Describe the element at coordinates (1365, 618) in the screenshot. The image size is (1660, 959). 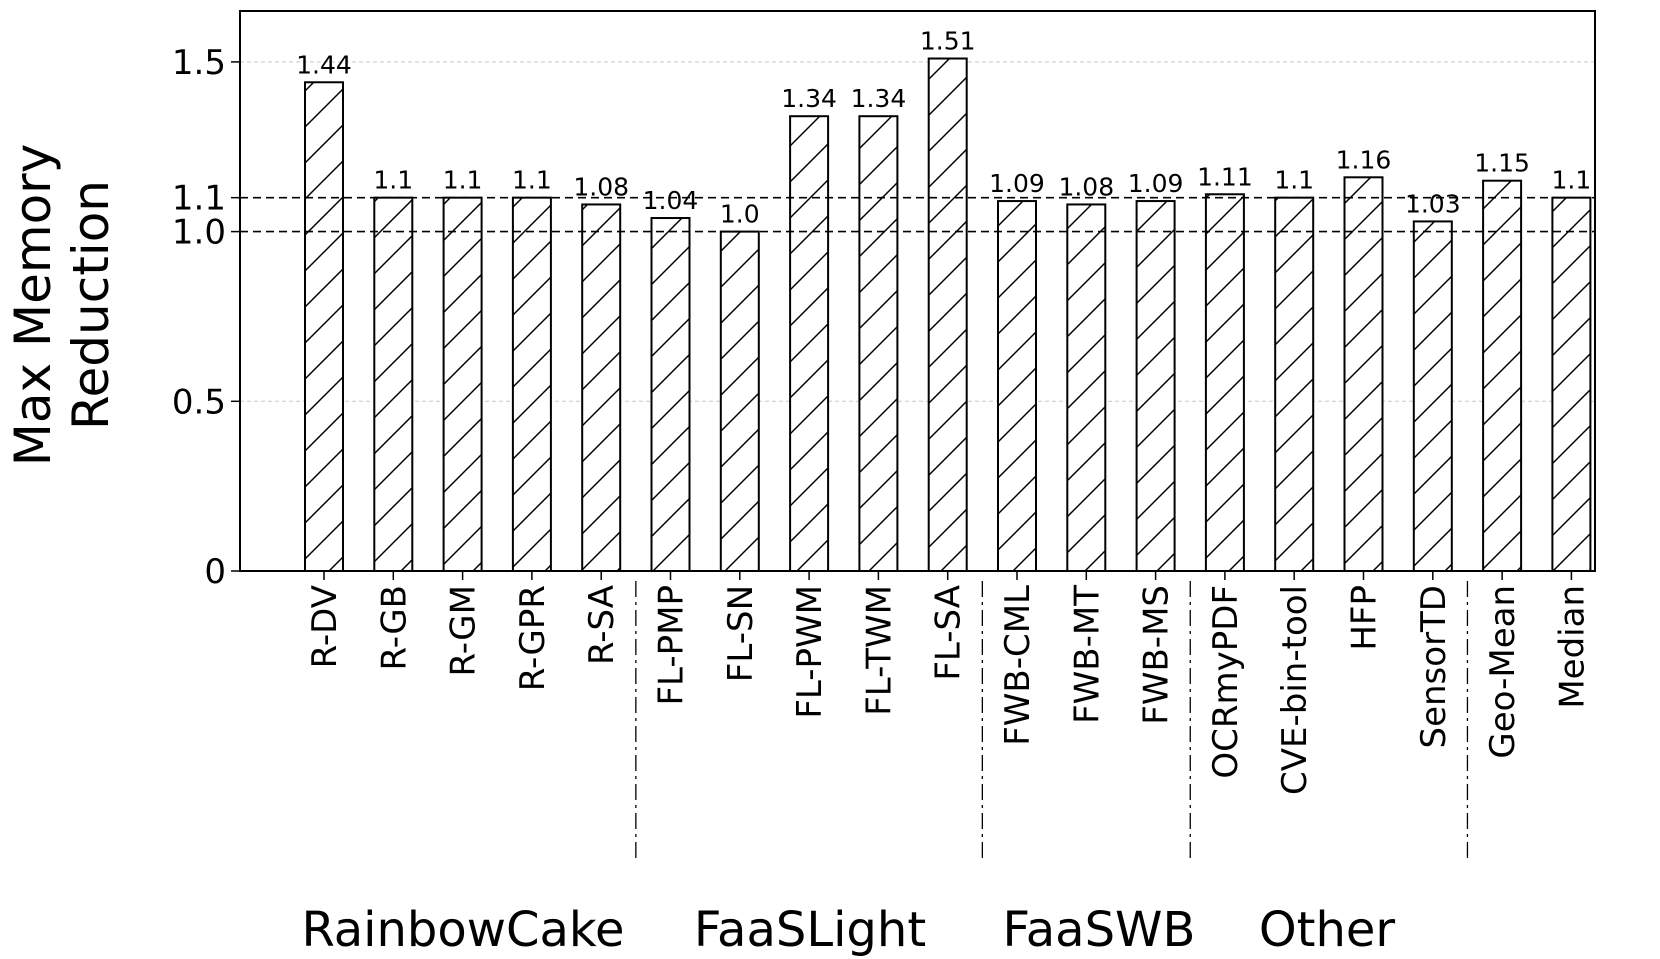
I see `x-tick-label: HFP` at that location.